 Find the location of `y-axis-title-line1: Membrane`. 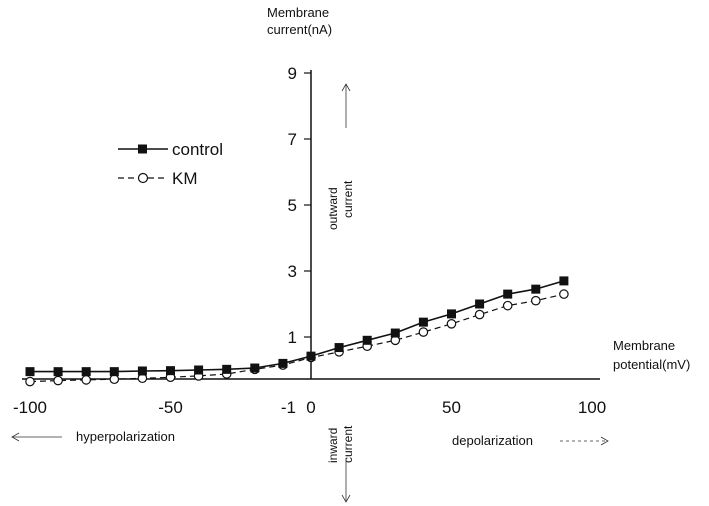

y-axis-title-line1: Membrane is located at coordinates (298, 12).